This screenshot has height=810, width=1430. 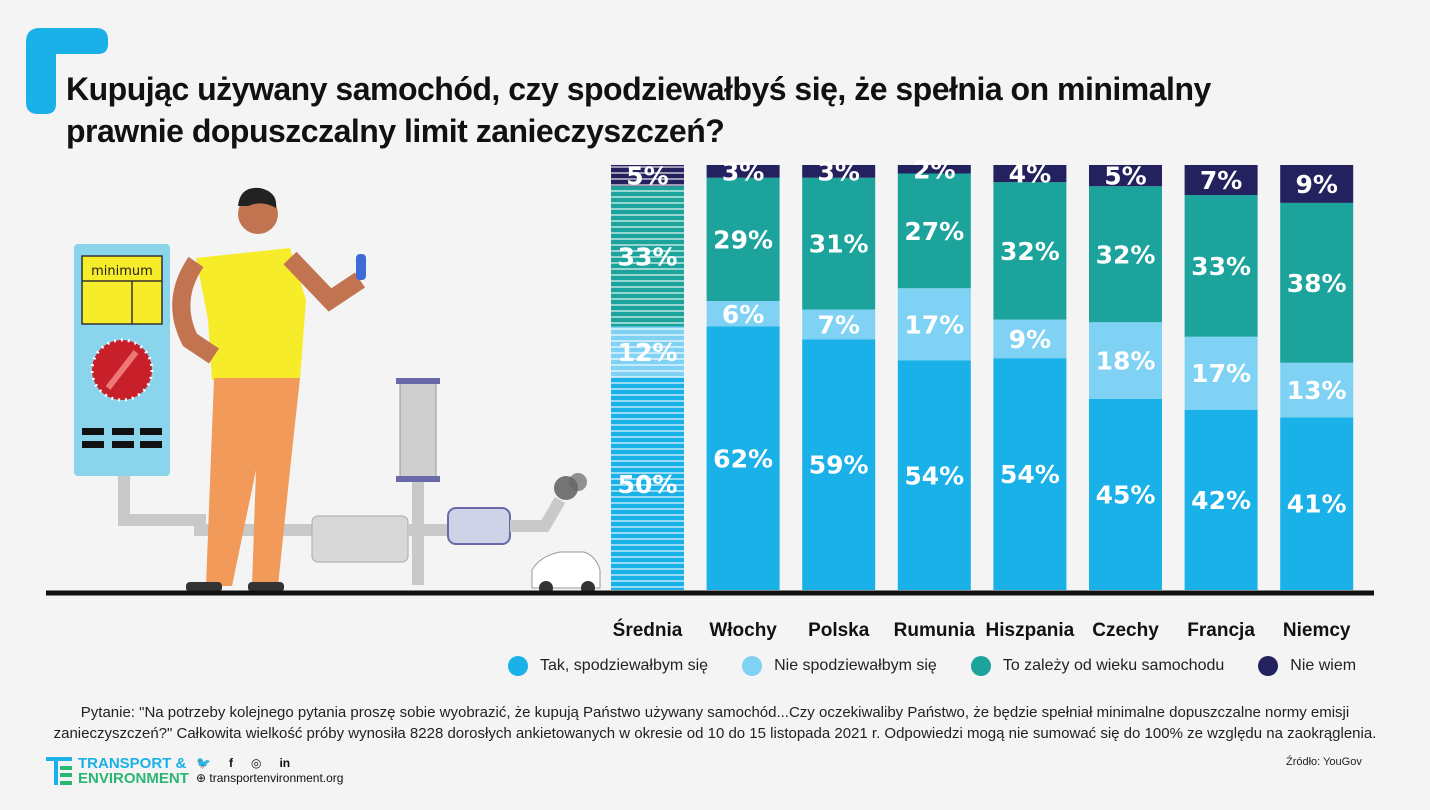 I want to click on legend-item-nie: Nie spodziewałbym się, so click(x=839, y=666).